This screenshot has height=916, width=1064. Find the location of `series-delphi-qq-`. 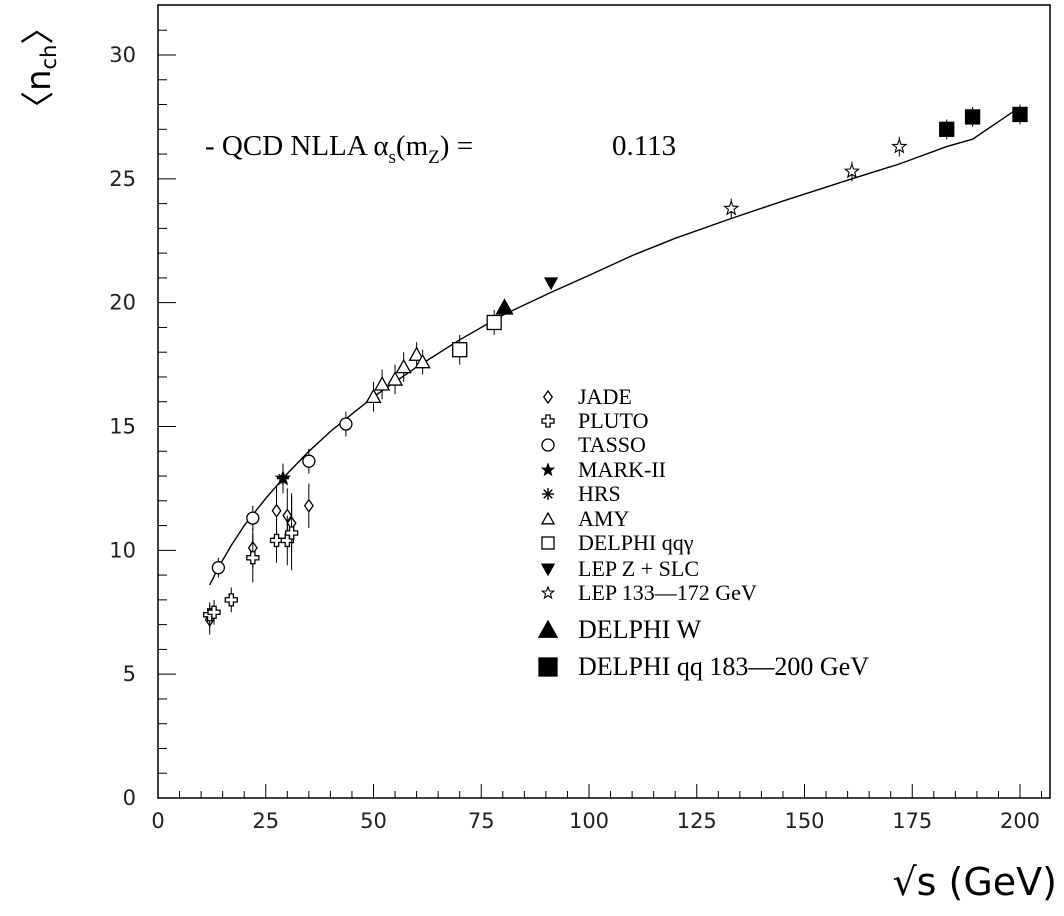

series-delphi-qq- is located at coordinates (477, 337).